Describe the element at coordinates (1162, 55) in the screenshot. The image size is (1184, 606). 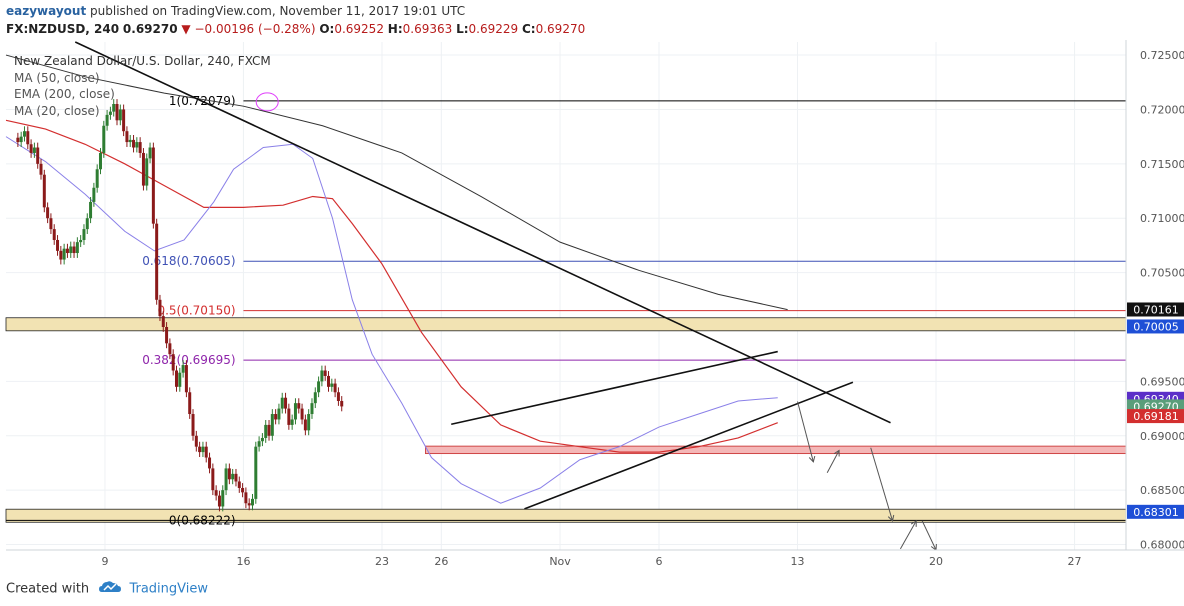
I see `price-tick-label: 0.72500` at that location.